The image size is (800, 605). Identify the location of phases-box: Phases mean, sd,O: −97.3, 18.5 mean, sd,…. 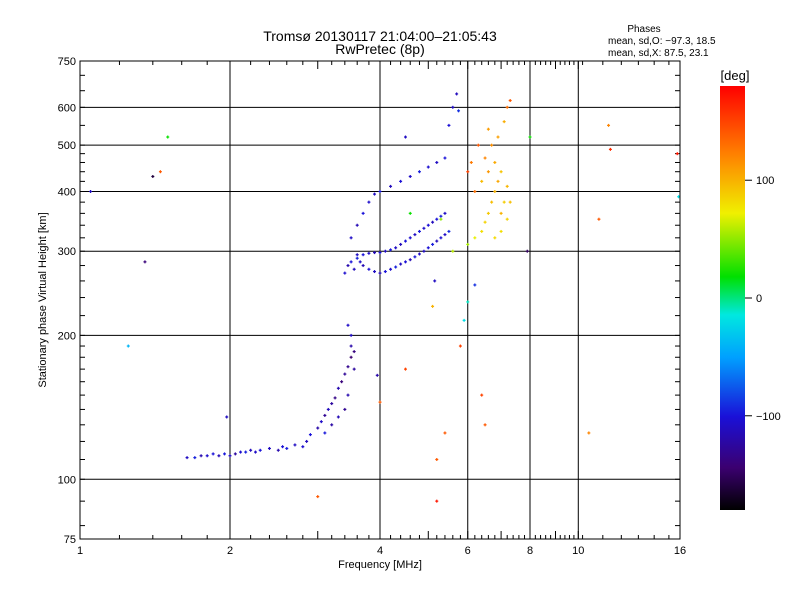
(662, 41).